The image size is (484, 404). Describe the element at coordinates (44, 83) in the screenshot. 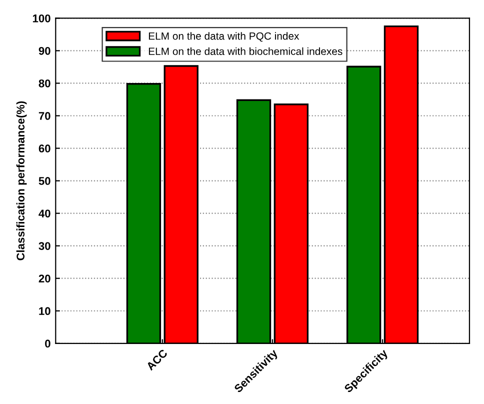

I see `y-tick-label: 80` at that location.